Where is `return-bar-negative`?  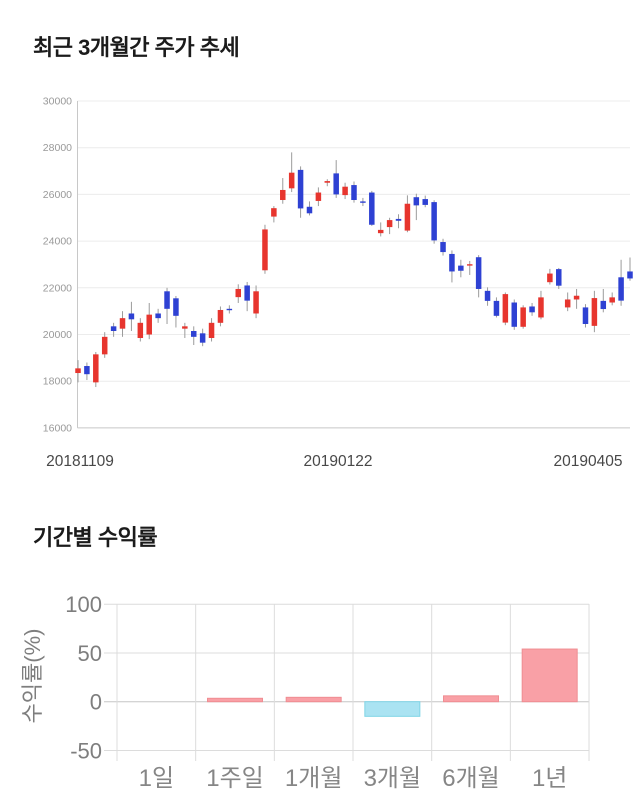
return-bar-negative is located at coordinates (392, 709).